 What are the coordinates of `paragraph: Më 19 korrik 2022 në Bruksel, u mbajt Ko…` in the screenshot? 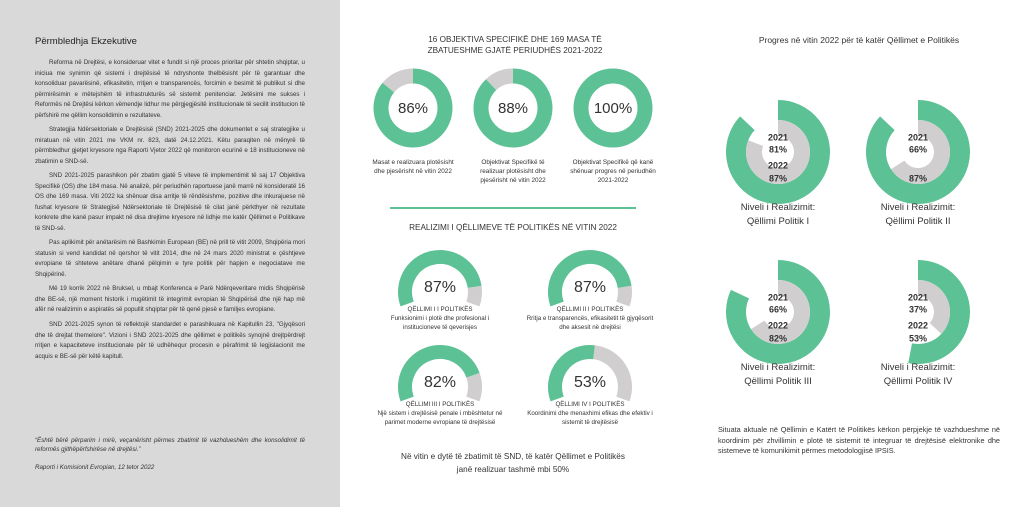 It's located at (170, 299).